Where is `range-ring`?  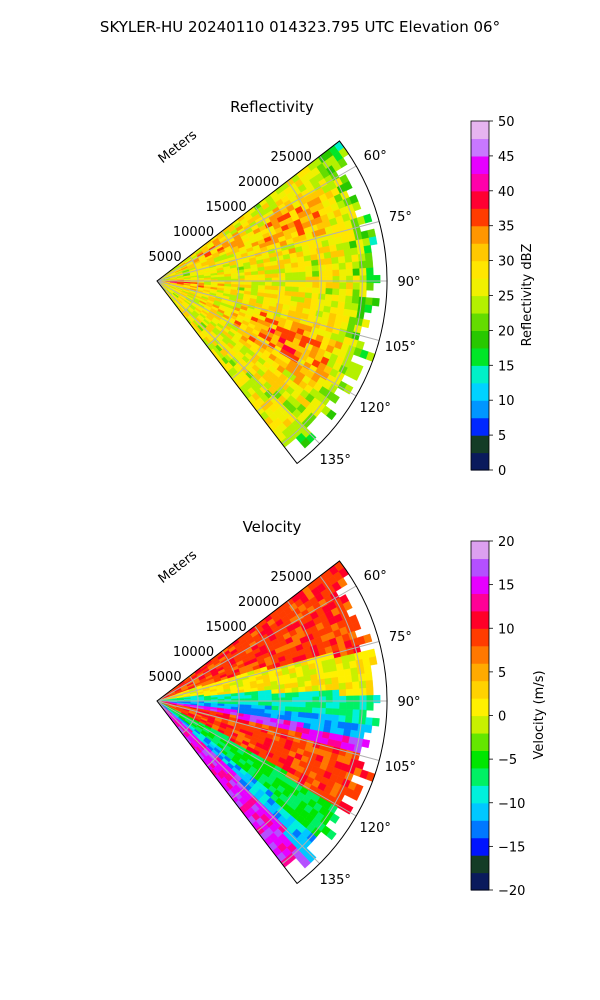
range-ring is located at coordinates (223, 288).